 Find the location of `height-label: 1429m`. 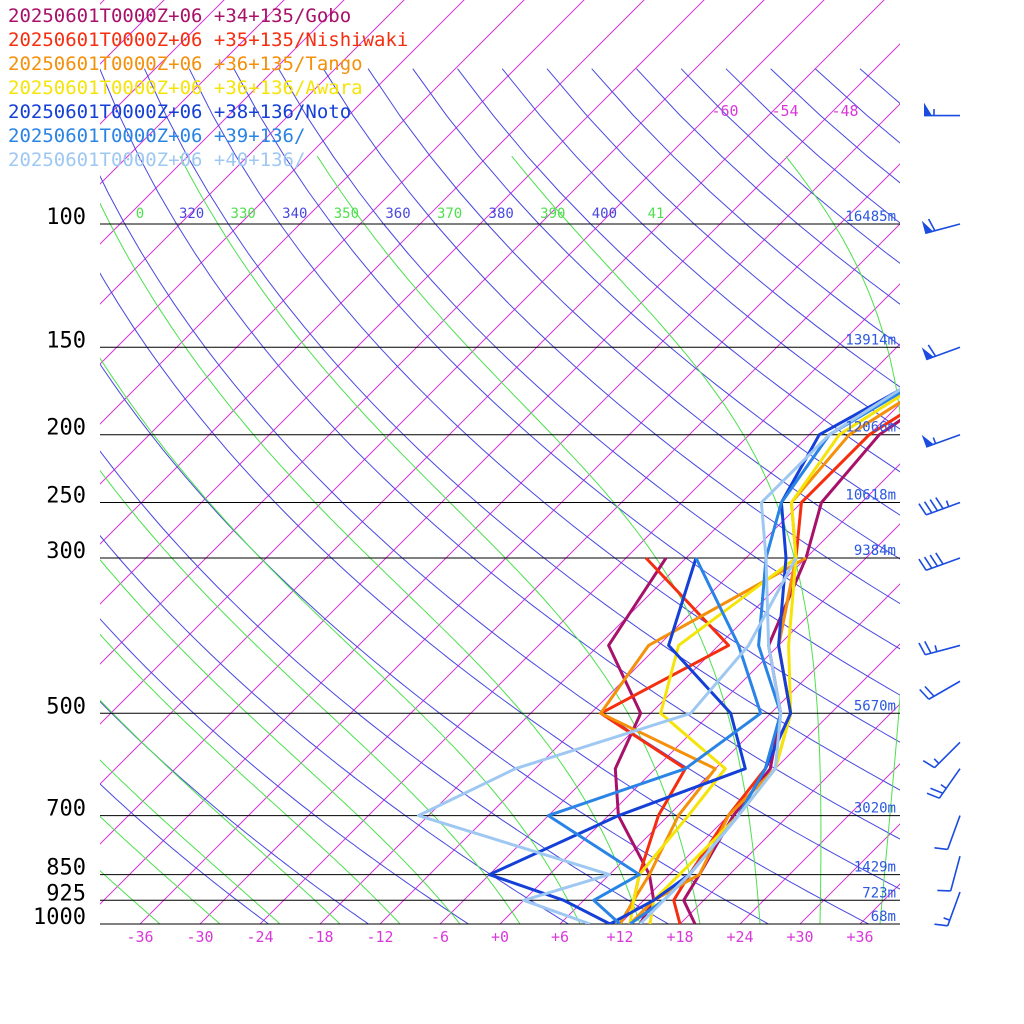

height-label: 1429m is located at coordinates (875, 868).